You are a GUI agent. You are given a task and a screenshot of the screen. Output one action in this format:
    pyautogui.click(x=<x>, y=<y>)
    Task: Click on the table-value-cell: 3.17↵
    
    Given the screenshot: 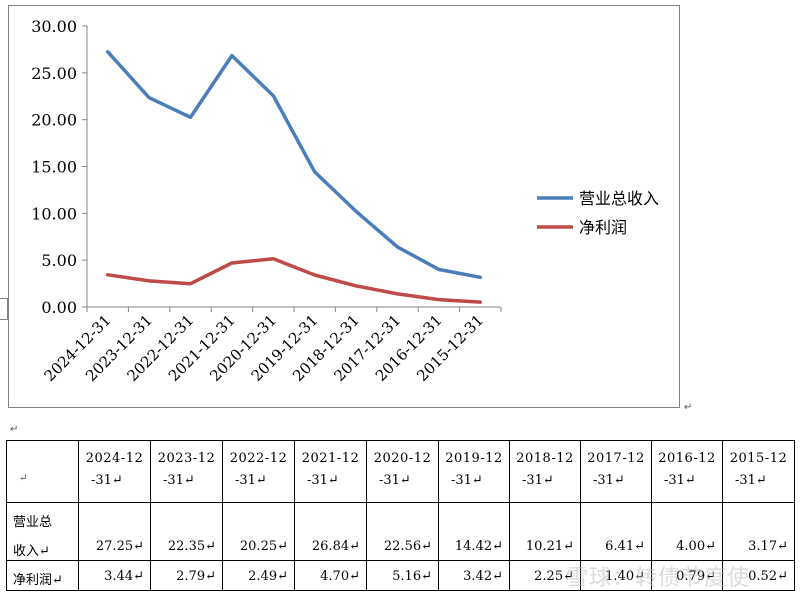 What is the action you would take?
    pyautogui.click(x=758, y=531)
    